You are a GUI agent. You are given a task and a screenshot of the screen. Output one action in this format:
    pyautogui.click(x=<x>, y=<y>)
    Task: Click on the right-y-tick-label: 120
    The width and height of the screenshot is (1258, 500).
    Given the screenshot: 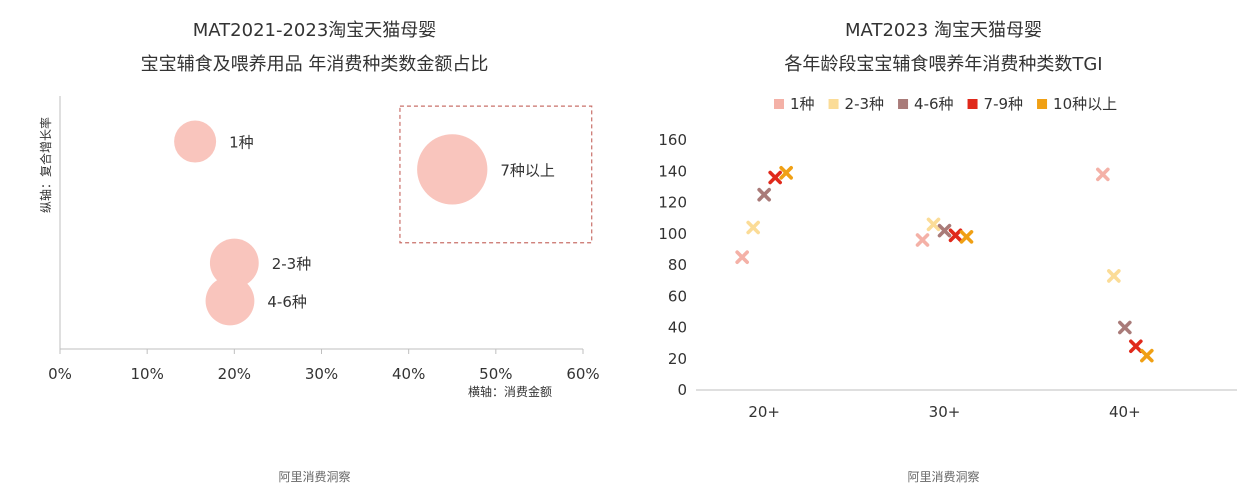 What is the action you would take?
    pyautogui.click(x=672, y=203)
    